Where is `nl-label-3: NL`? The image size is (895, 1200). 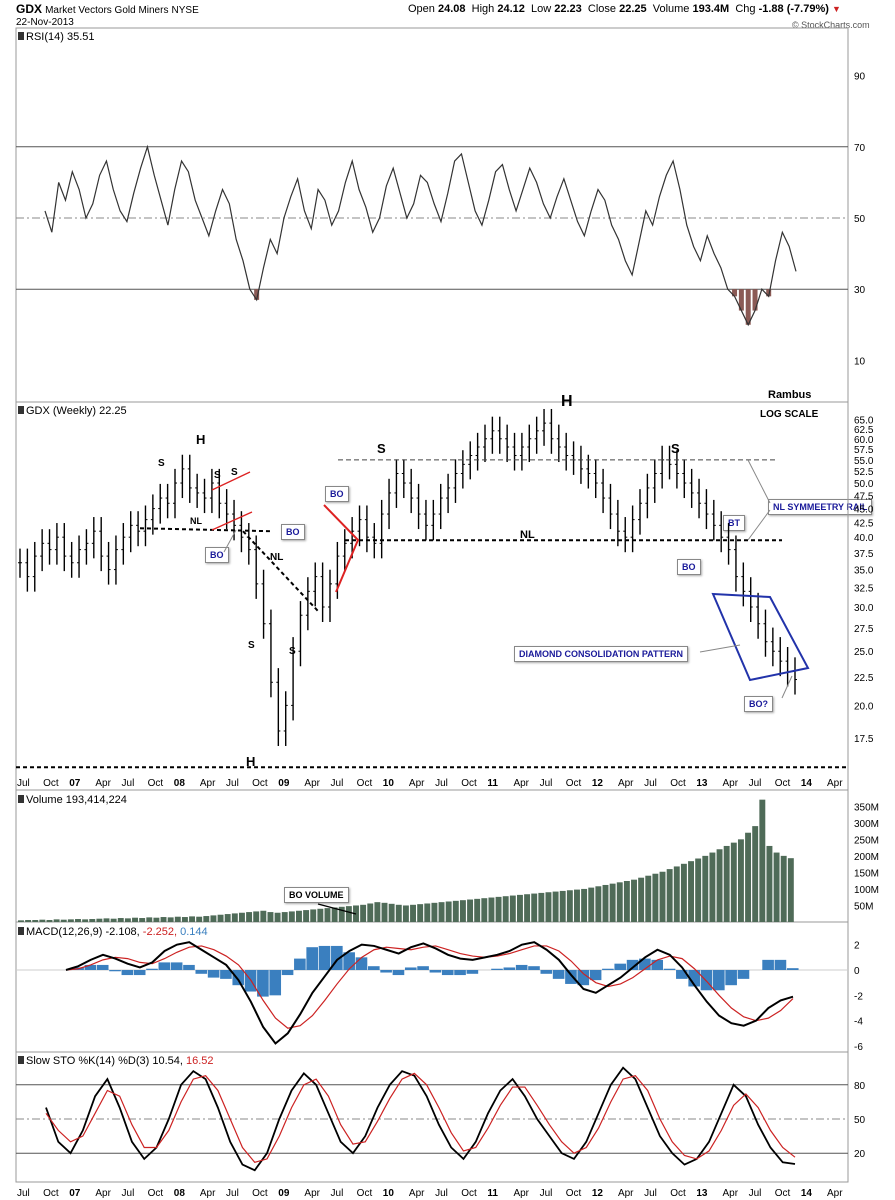 nl-label-3: NL is located at coordinates (527, 535).